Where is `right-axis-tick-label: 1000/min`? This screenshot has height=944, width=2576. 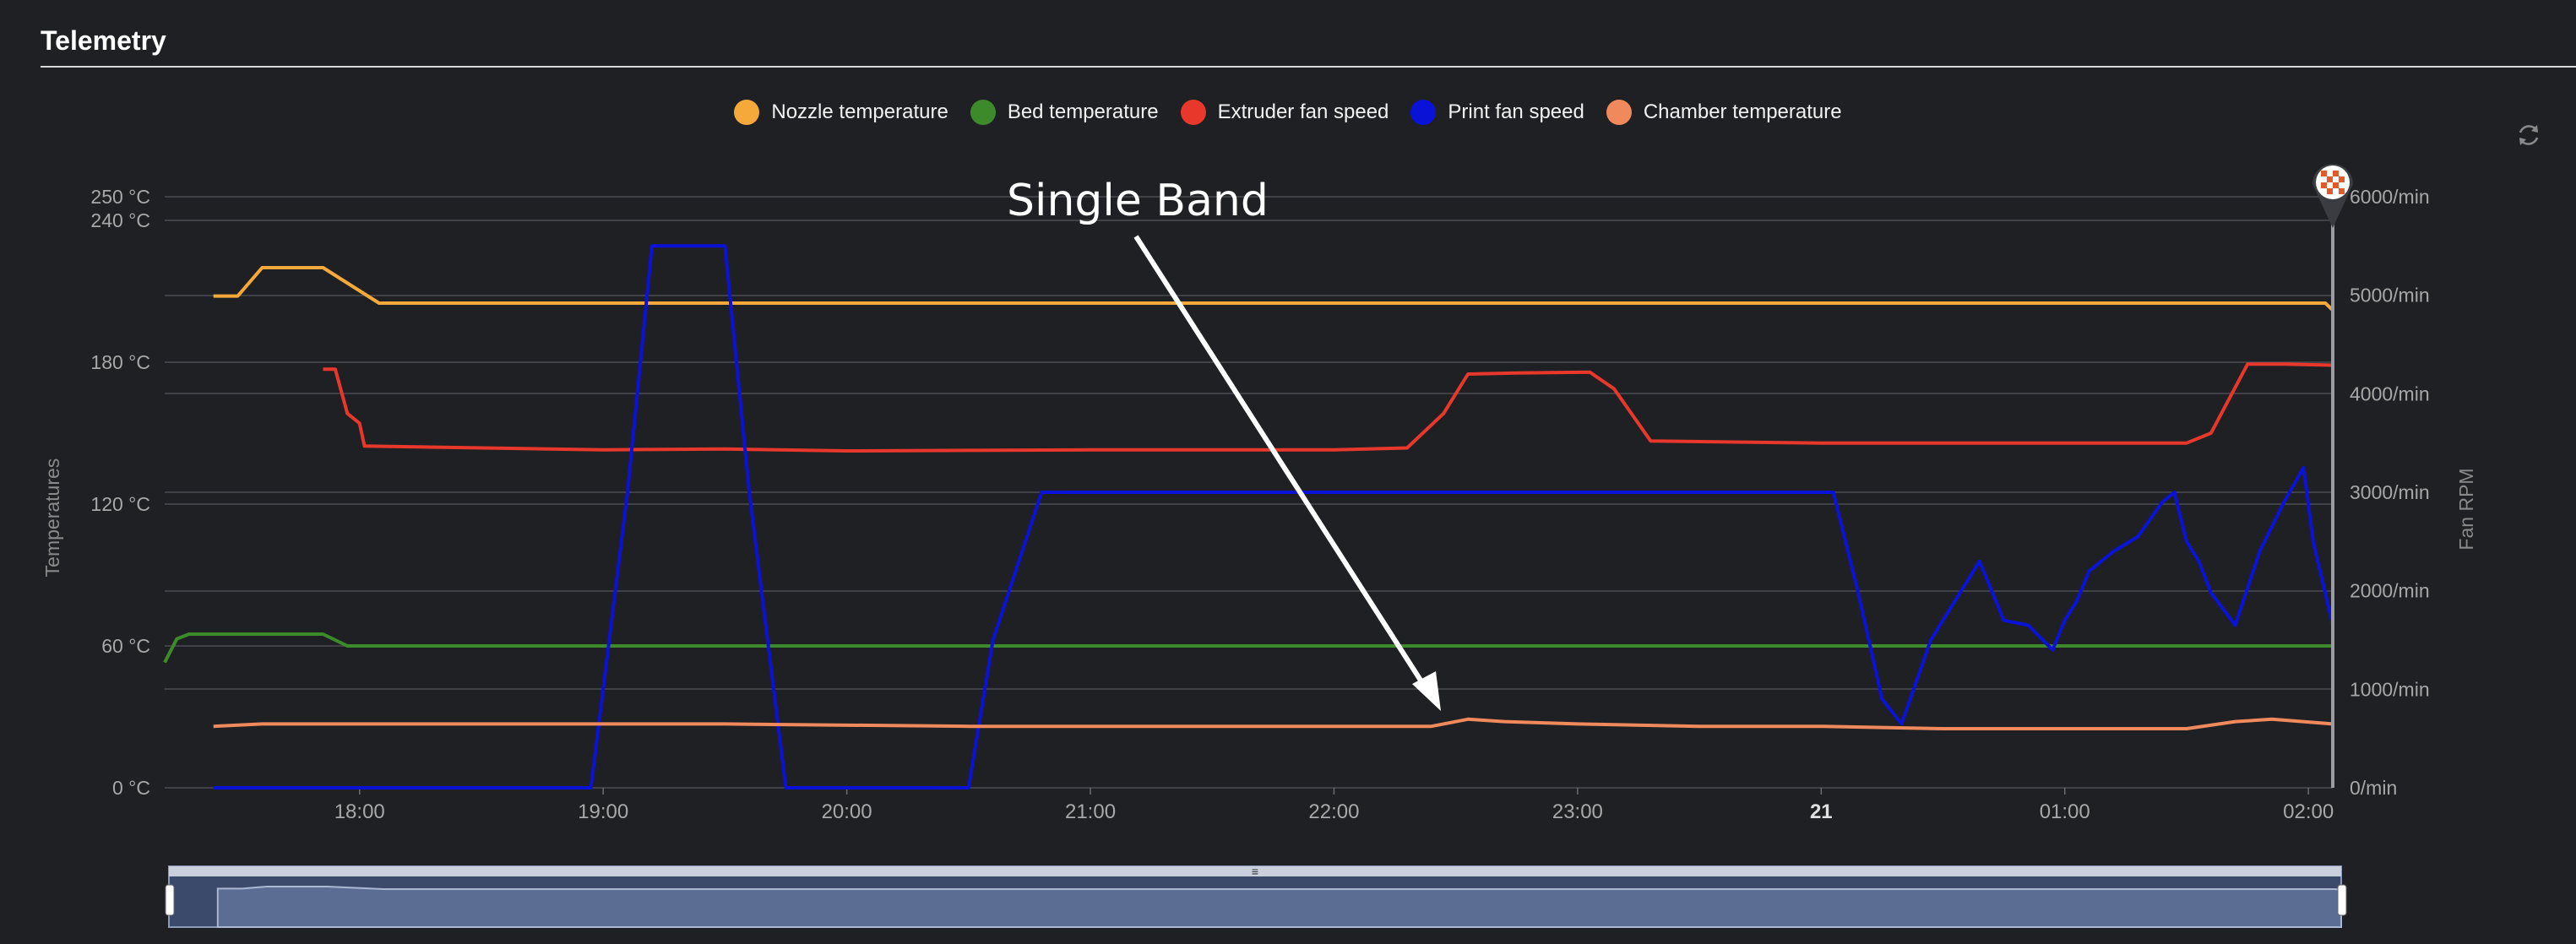
right-axis-tick-label: 1000/min is located at coordinates (2390, 689).